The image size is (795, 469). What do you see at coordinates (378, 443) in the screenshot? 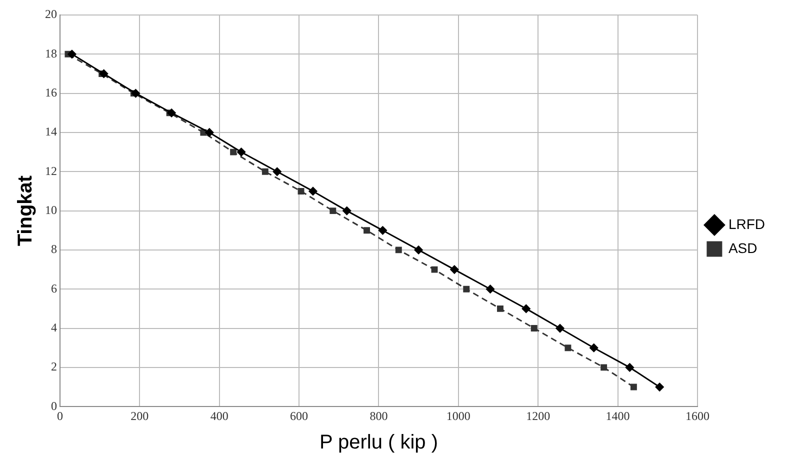
I see `x-axis-title: P perlu ( kip )` at bounding box center [378, 443].